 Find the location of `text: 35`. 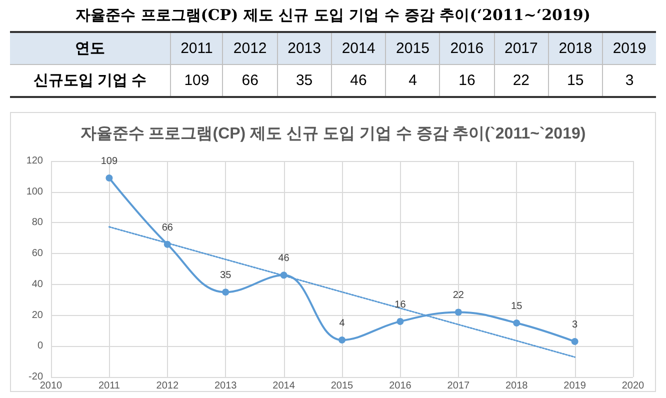

text: 35 is located at coordinates (304, 80).